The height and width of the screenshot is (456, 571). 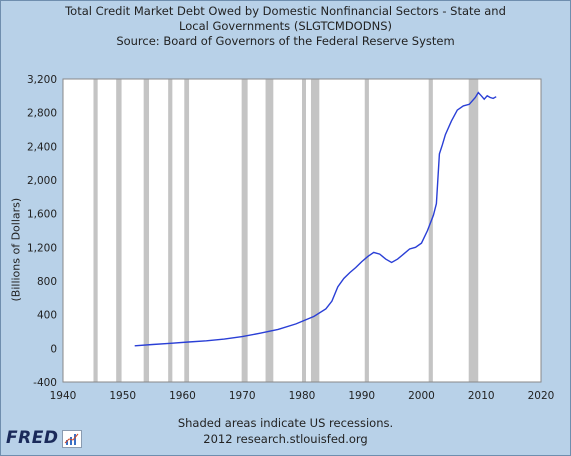 I want to click on y-tick-label: 800, so click(x=47, y=282).